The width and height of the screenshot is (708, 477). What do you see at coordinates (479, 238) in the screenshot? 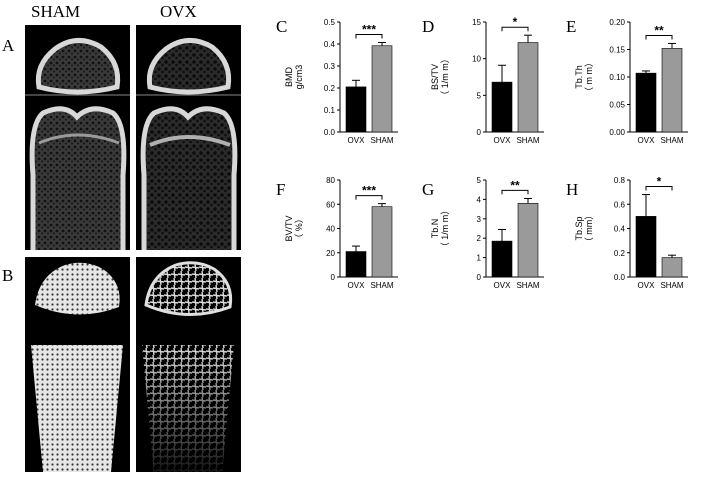
I see `y-tick-label: 2` at bounding box center [479, 238].